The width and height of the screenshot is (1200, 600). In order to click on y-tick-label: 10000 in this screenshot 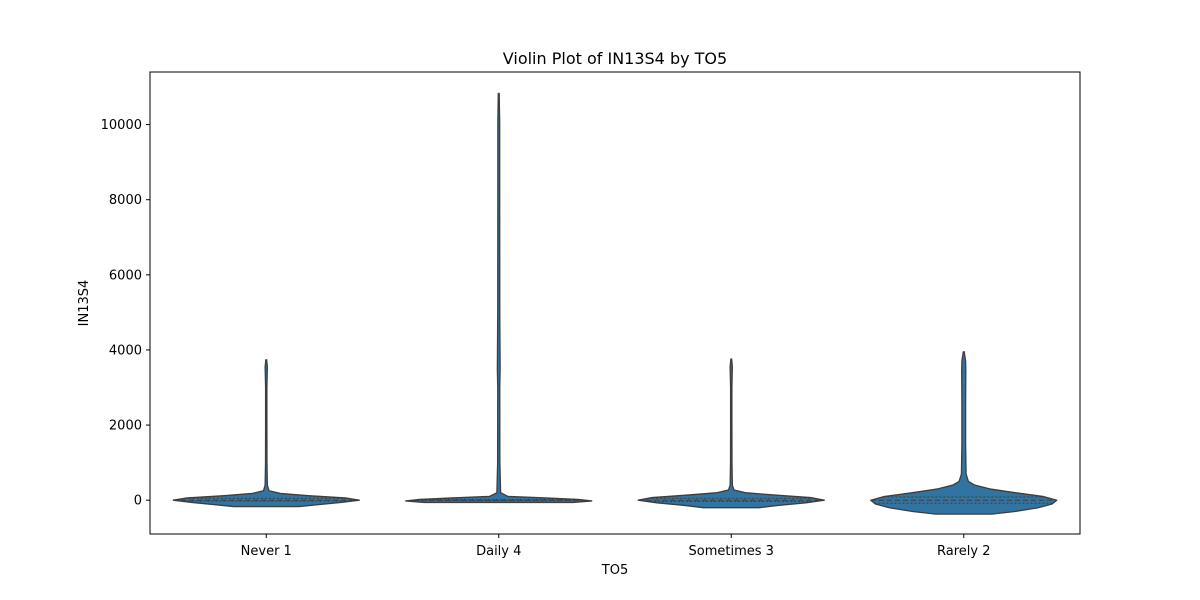, I will do `click(121, 125)`.